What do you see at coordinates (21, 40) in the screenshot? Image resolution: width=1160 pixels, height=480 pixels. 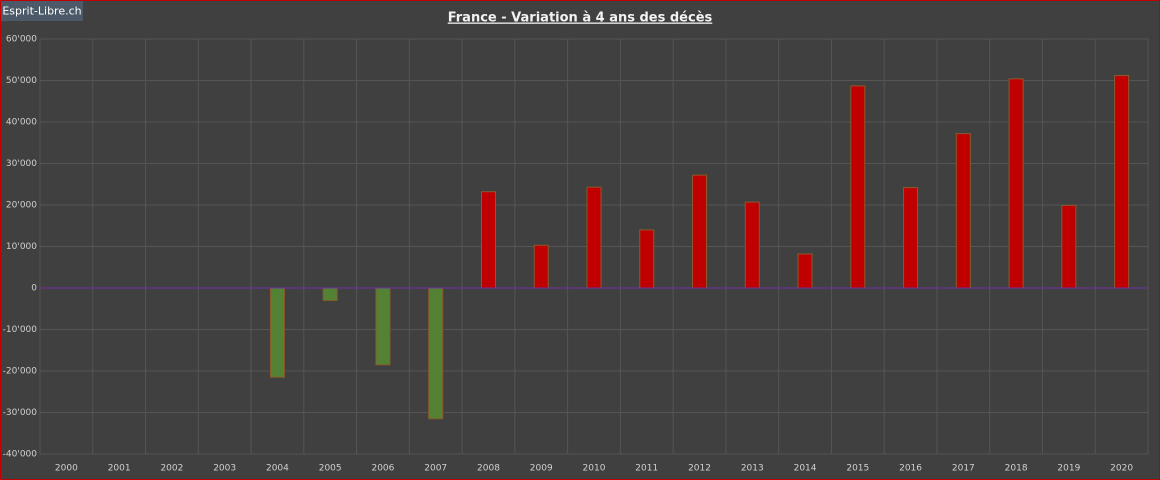 I see `y-tick-label: 60'000` at bounding box center [21, 40].